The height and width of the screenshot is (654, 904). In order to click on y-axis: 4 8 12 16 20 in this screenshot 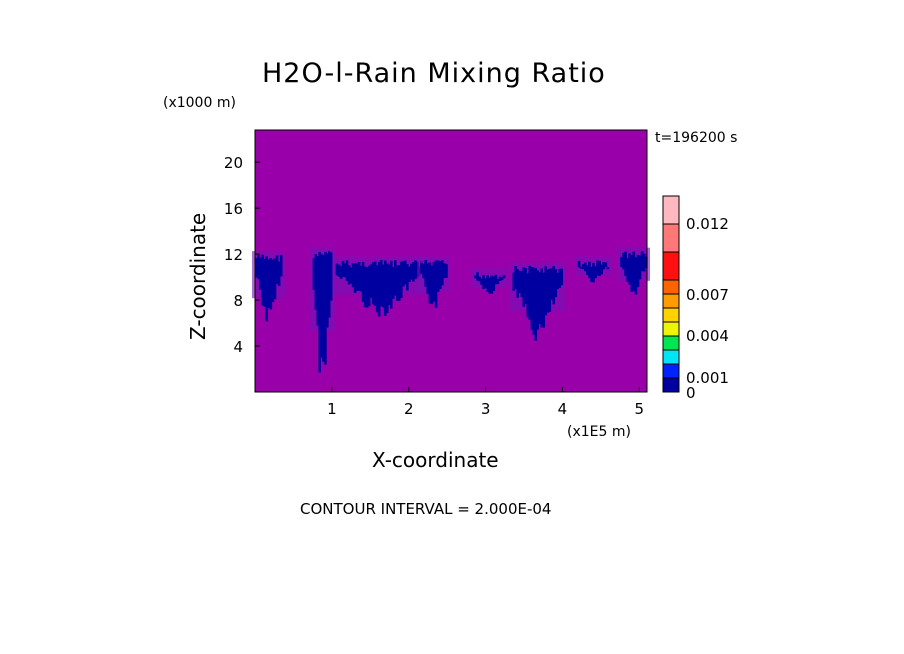, I will do `click(242, 255)`.